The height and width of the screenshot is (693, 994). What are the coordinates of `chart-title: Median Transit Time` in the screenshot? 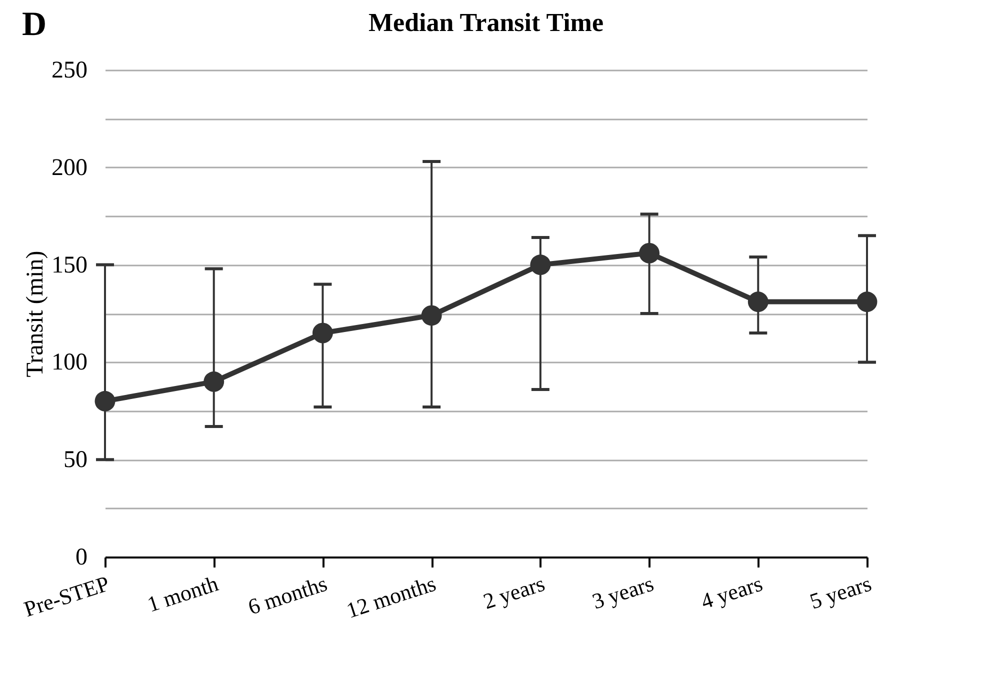 It's located at (486, 22).